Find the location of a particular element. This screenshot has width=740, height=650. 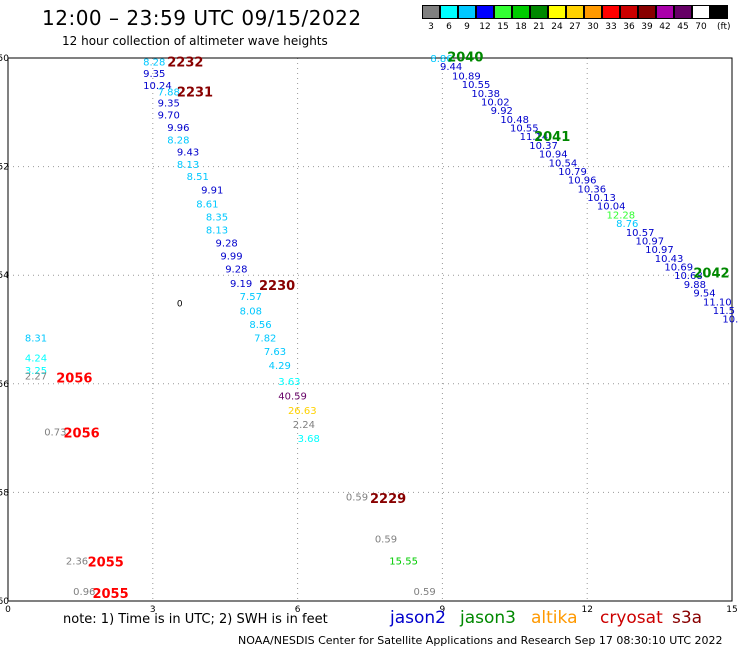

legend-swatch-label: 30 is located at coordinates (593, 27).